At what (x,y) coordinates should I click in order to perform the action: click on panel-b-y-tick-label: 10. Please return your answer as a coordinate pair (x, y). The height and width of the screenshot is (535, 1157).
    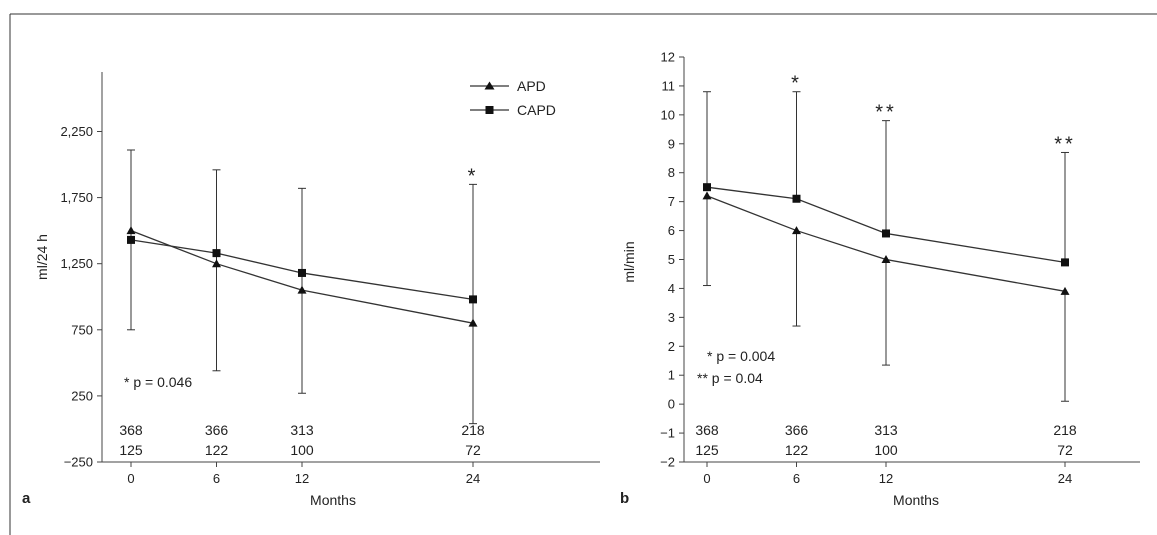
    Looking at the image, I should click on (668, 114).